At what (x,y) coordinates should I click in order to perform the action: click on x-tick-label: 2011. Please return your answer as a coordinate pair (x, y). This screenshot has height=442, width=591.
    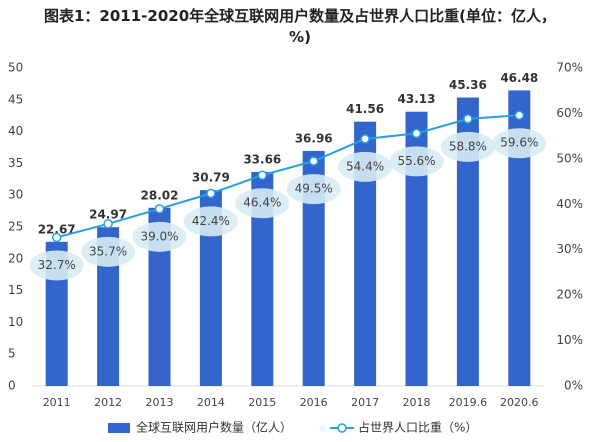
    Looking at the image, I should click on (57, 402).